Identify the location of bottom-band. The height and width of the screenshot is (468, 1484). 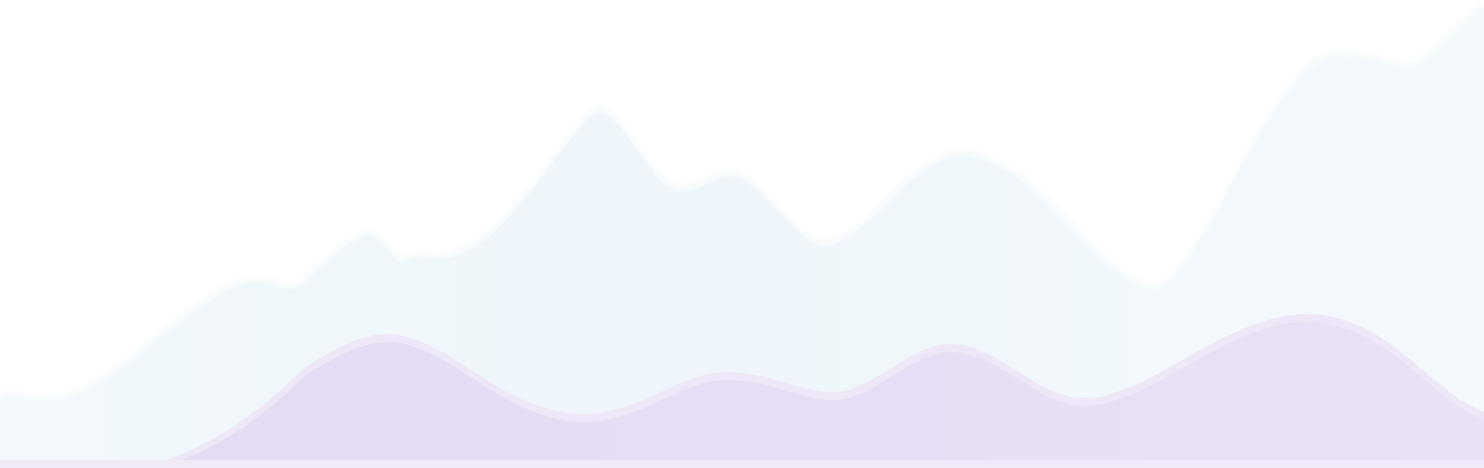
(742, 464).